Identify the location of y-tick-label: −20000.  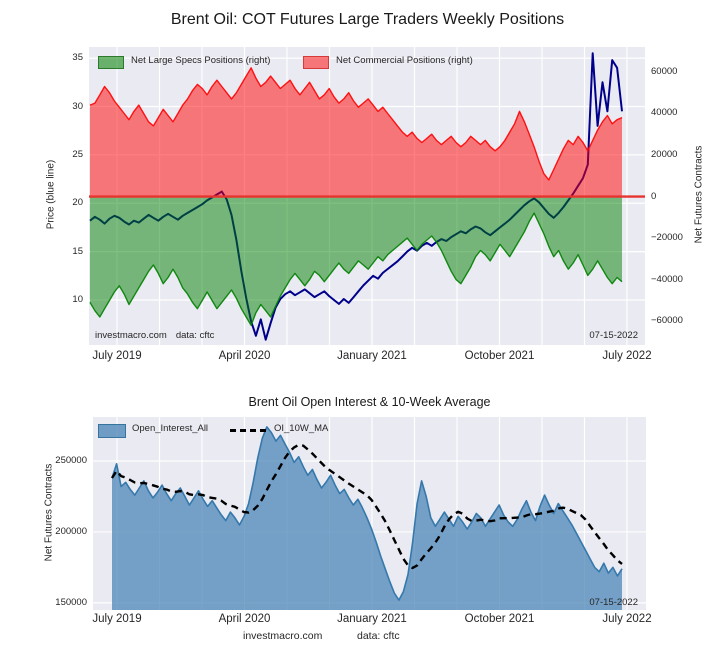
(667, 238).